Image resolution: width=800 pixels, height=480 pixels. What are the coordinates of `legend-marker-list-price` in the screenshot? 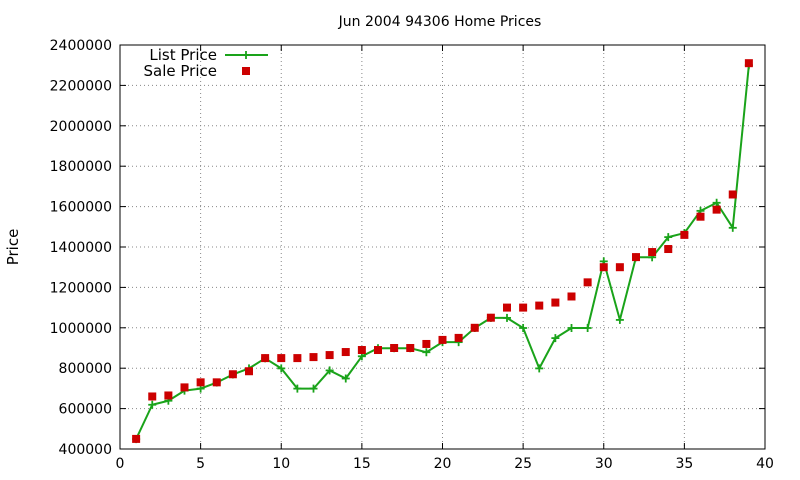 It's located at (246, 55).